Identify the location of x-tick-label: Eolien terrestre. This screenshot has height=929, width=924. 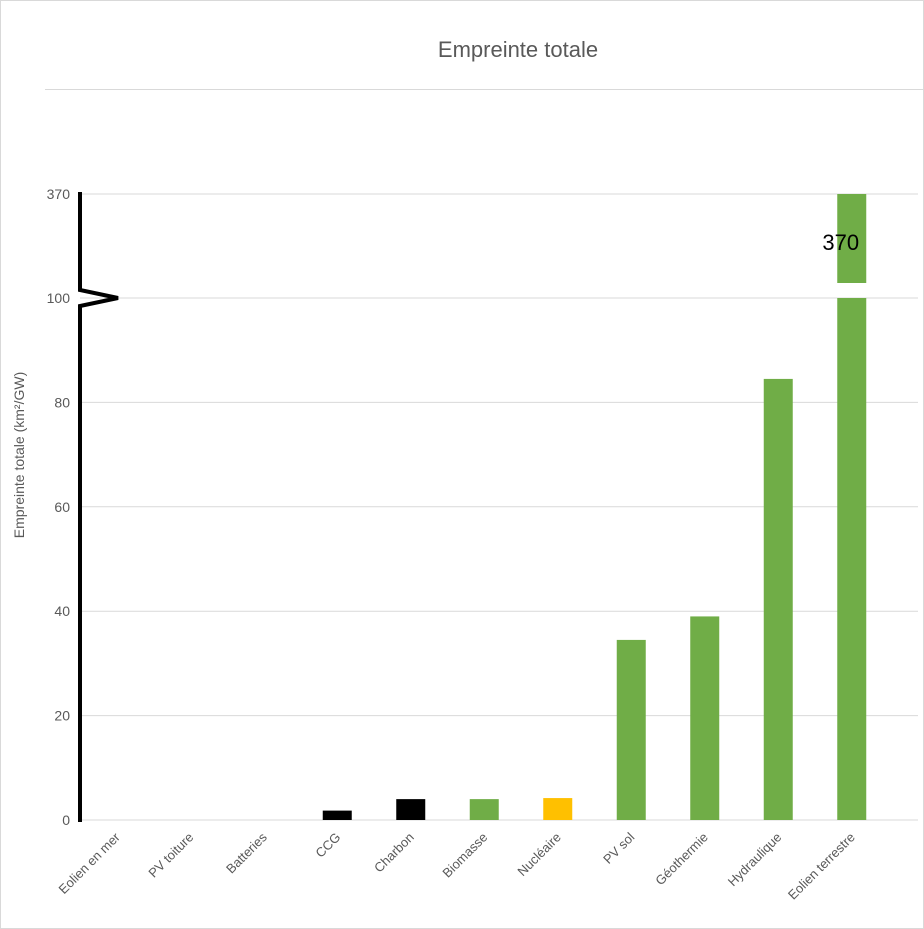
(821, 866).